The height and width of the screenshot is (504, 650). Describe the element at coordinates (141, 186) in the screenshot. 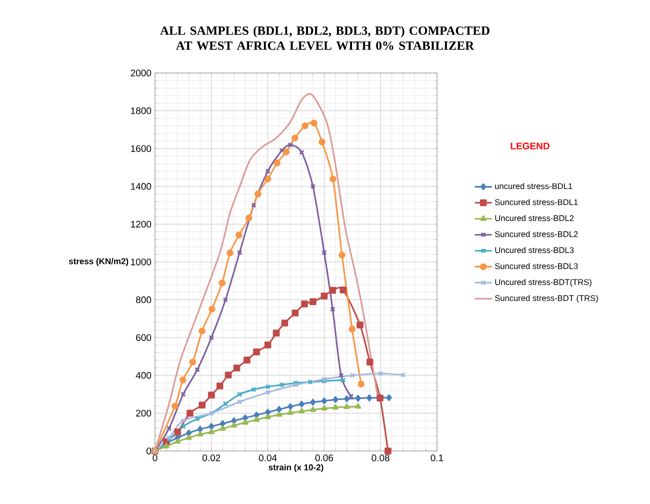

I see `y-tick-label: 1400` at that location.